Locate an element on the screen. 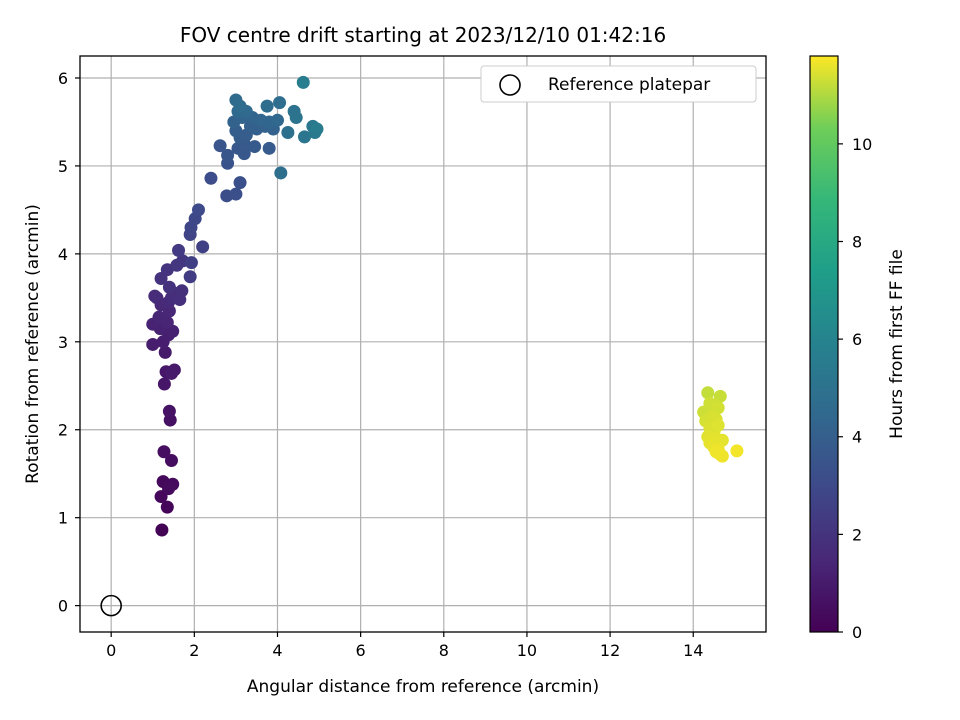 Image resolution: width=960 pixels, height=720 pixels. x-axis-ticks: 0 2 4 6 8 10 12 14 is located at coordinates (404, 646).